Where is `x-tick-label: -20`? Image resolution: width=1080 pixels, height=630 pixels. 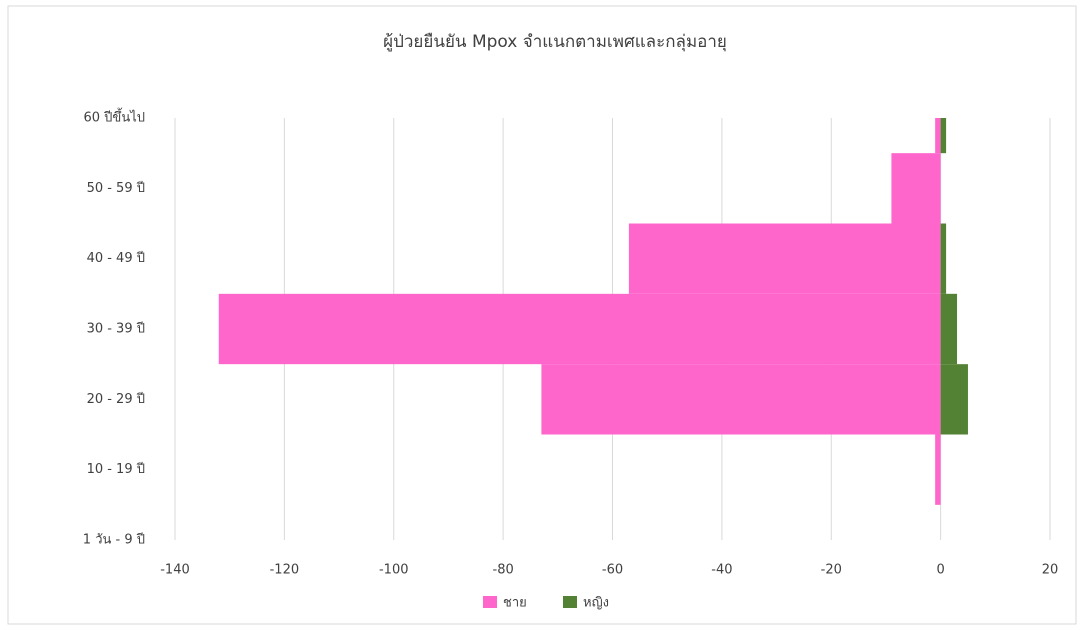 x-tick-label: -20 is located at coordinates (831, 570).